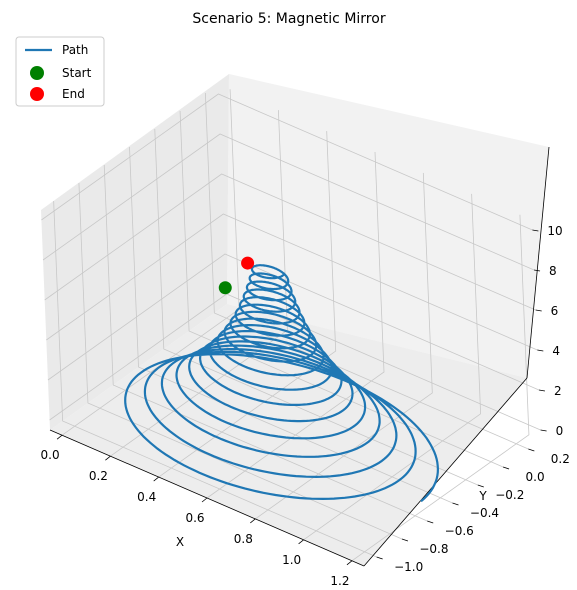 Image resolution: width=577 pixels, height=590 pixels. What do you see at coordinates (288, 19) in the screenshot?
I see `chart-title: Scenario 5: Magnetic Mirror` at bounding box center [288, 19].